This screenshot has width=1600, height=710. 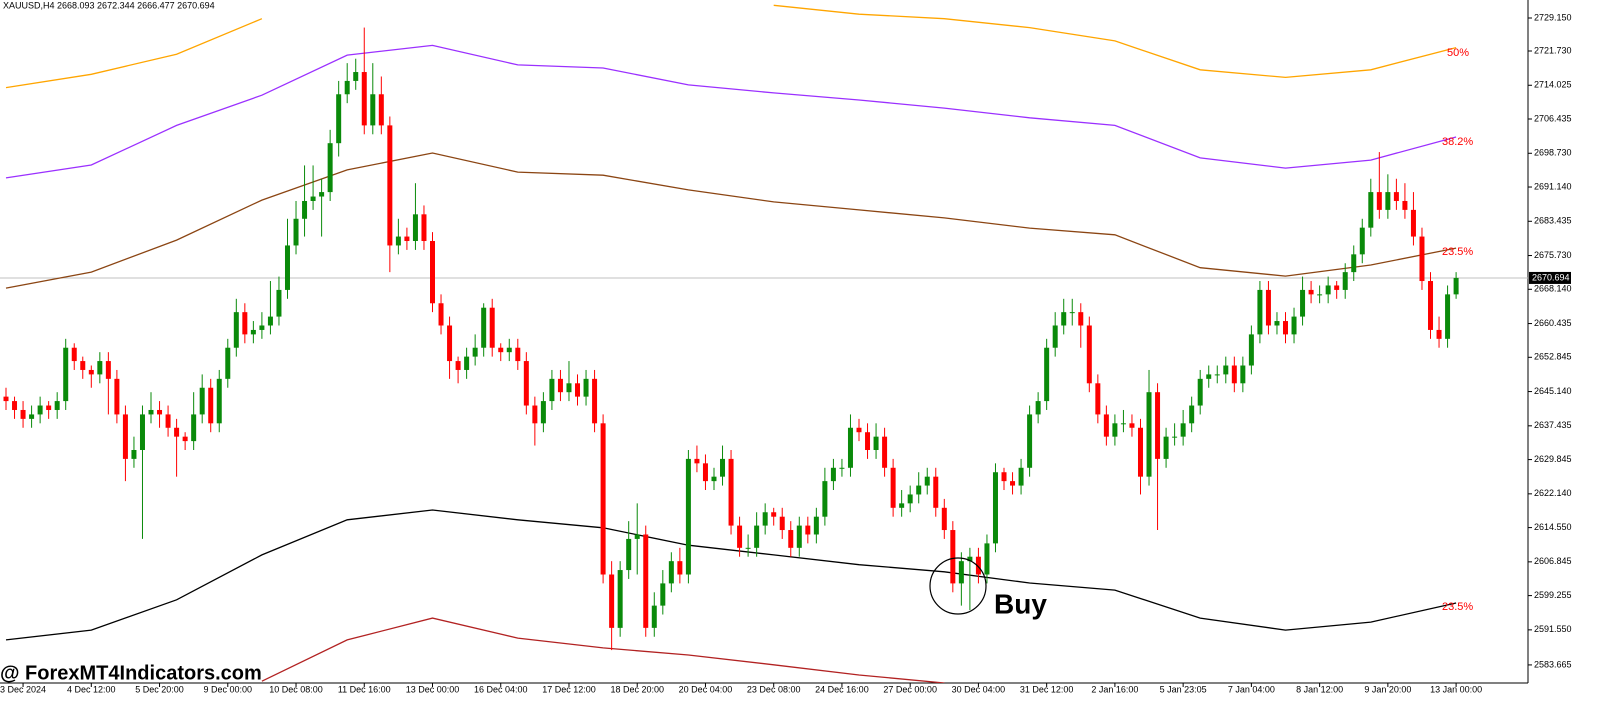 What do you see at coordinates (979, 689) in the screenshot?
I see `x-tick-label: 30 Dec 04:00` at bounding box center [979, 689].